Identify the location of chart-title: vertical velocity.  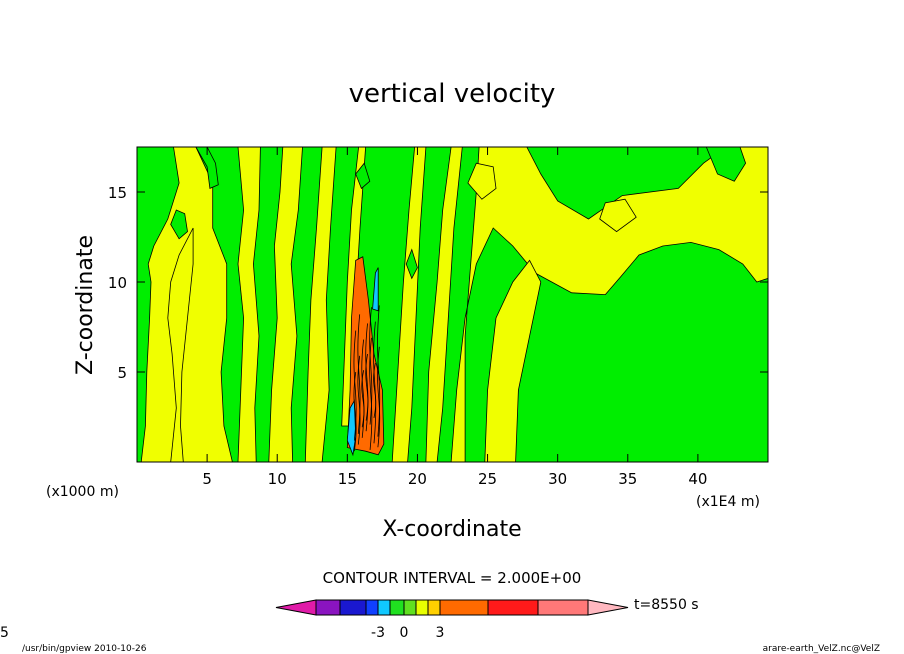
(452, 94).